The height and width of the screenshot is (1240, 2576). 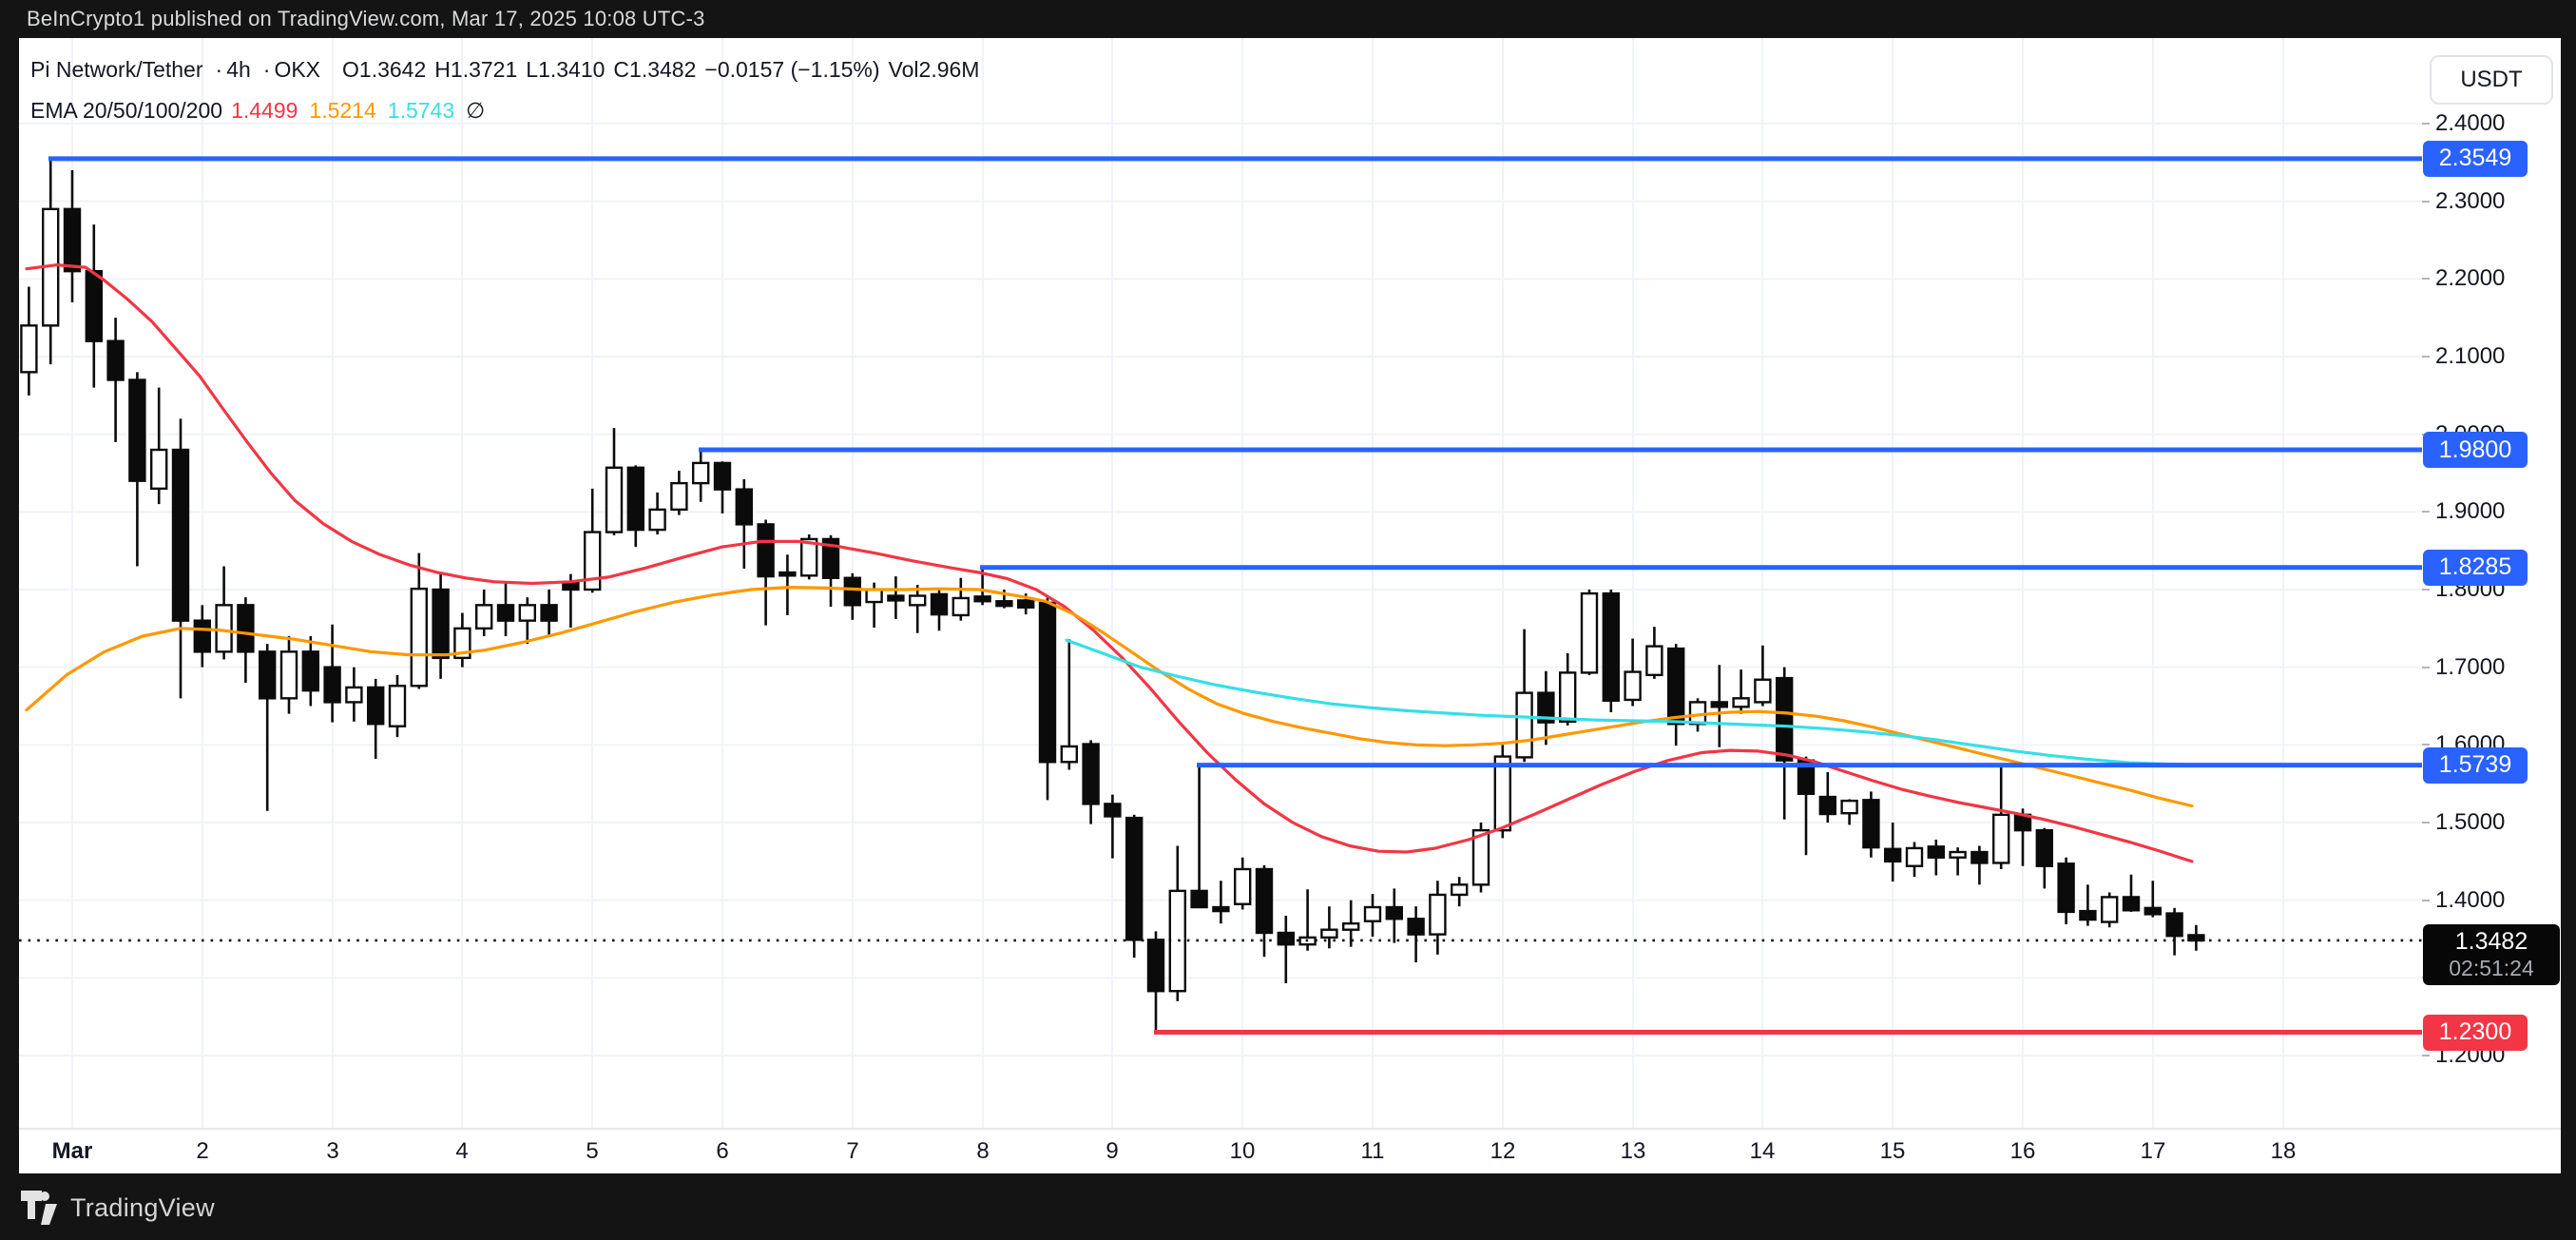 What do you see at coordinates (2470, 511) in the screenshot?
I see `price-tick-label: 1.9000` at bounding box center [2470, 511].